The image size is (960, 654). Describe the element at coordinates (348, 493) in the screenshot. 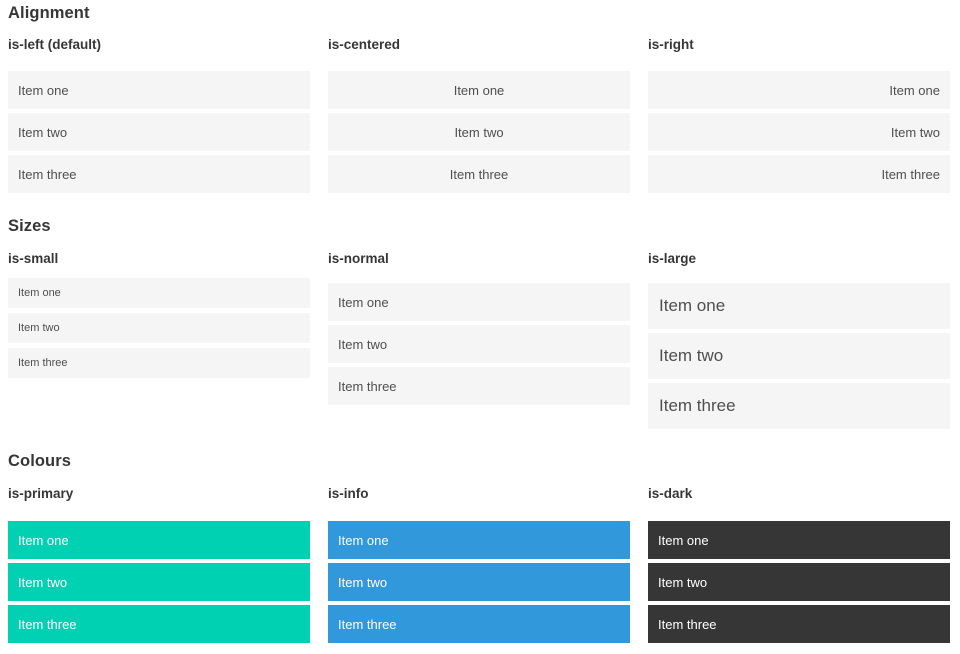

I see `subtitle-is-info: is-info` at that location.